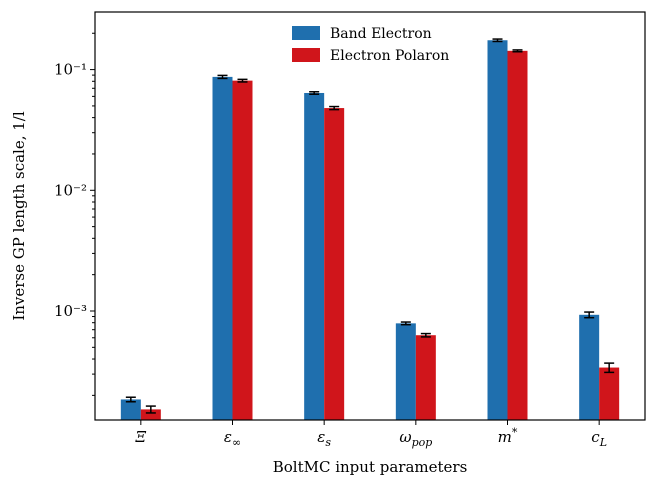 The image size is (657, 479). What do you see at coordinates (74, 214) in the screenshot?
I see `y-axis: 10⁻³ 10⁻² 10⁻¹` at bounding box center [74, 214].